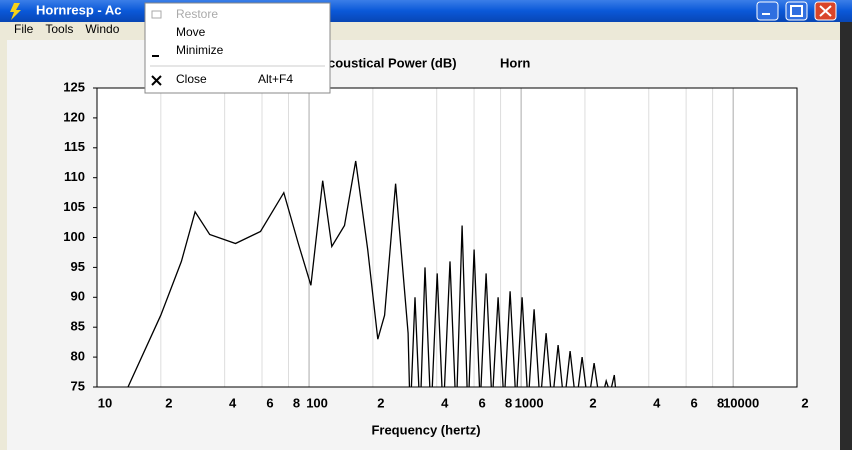 This screenshot has width=852, height=455. Describe the element at coordinates (78, 9) in the screenshot. I see `window-title: Hornresp - Ac` at that location.